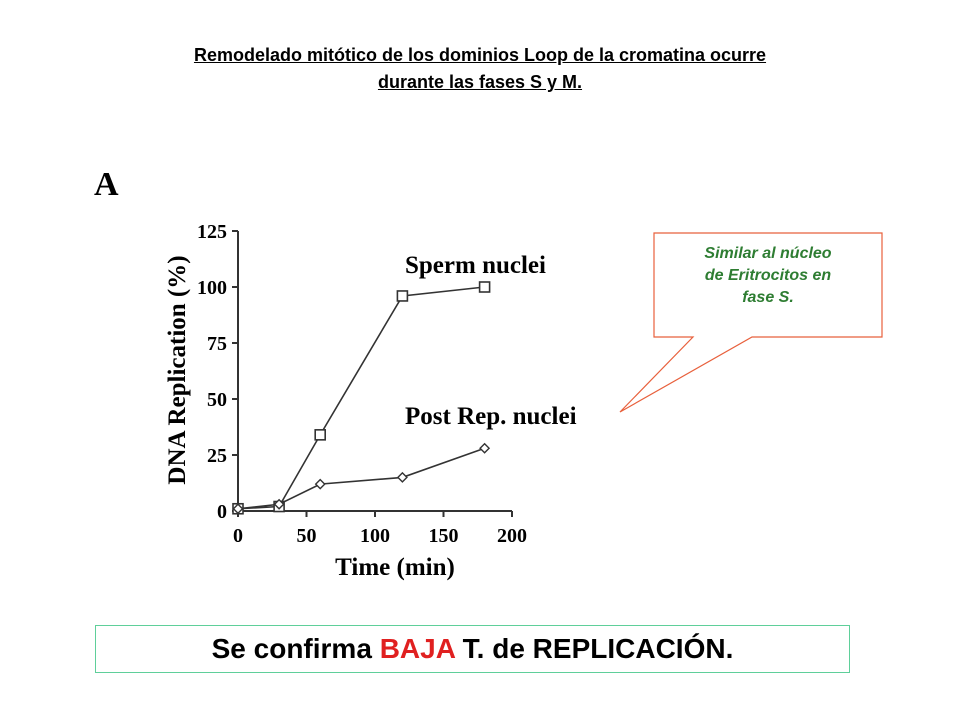 The image size is (960, 720). Describe the element at coordinates (768, 253) in the screenshot. I see `callout-line1: Similar al núcleo` at that location.